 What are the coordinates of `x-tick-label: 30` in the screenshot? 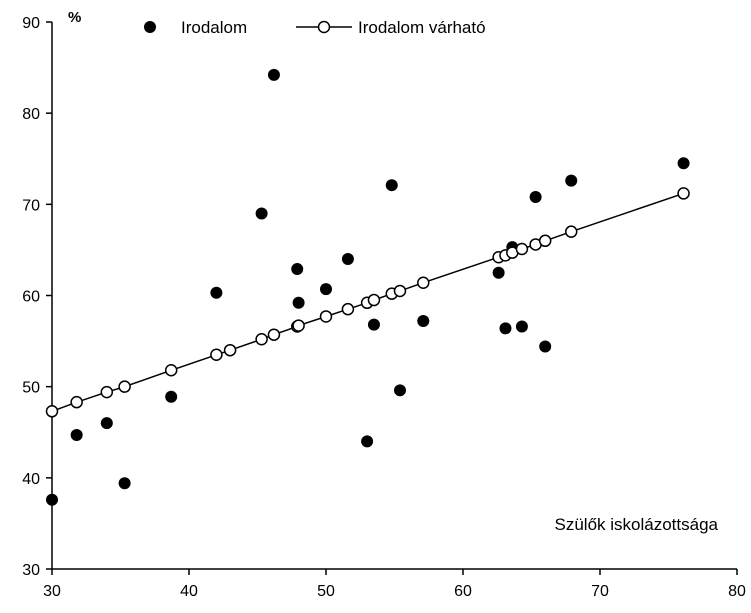 It's located at (52, 591).